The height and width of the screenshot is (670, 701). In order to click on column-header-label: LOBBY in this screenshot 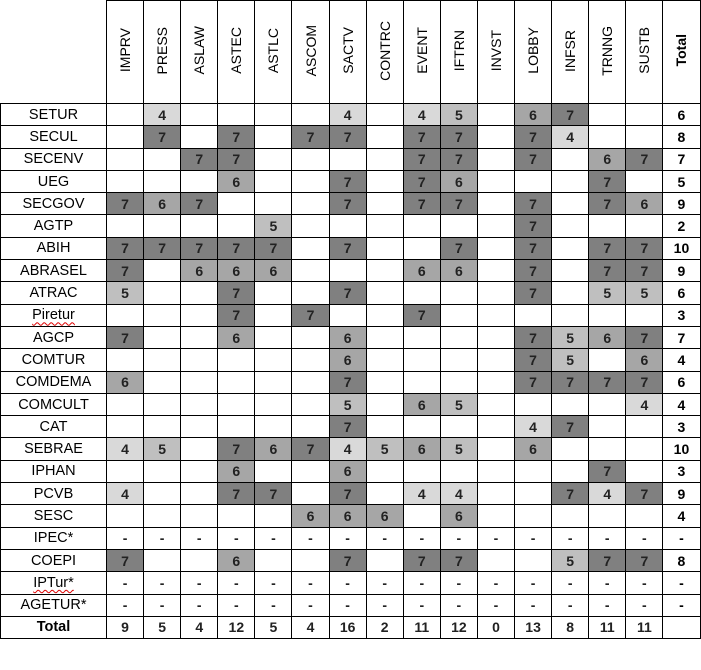, I will do `click(533, 50)`.